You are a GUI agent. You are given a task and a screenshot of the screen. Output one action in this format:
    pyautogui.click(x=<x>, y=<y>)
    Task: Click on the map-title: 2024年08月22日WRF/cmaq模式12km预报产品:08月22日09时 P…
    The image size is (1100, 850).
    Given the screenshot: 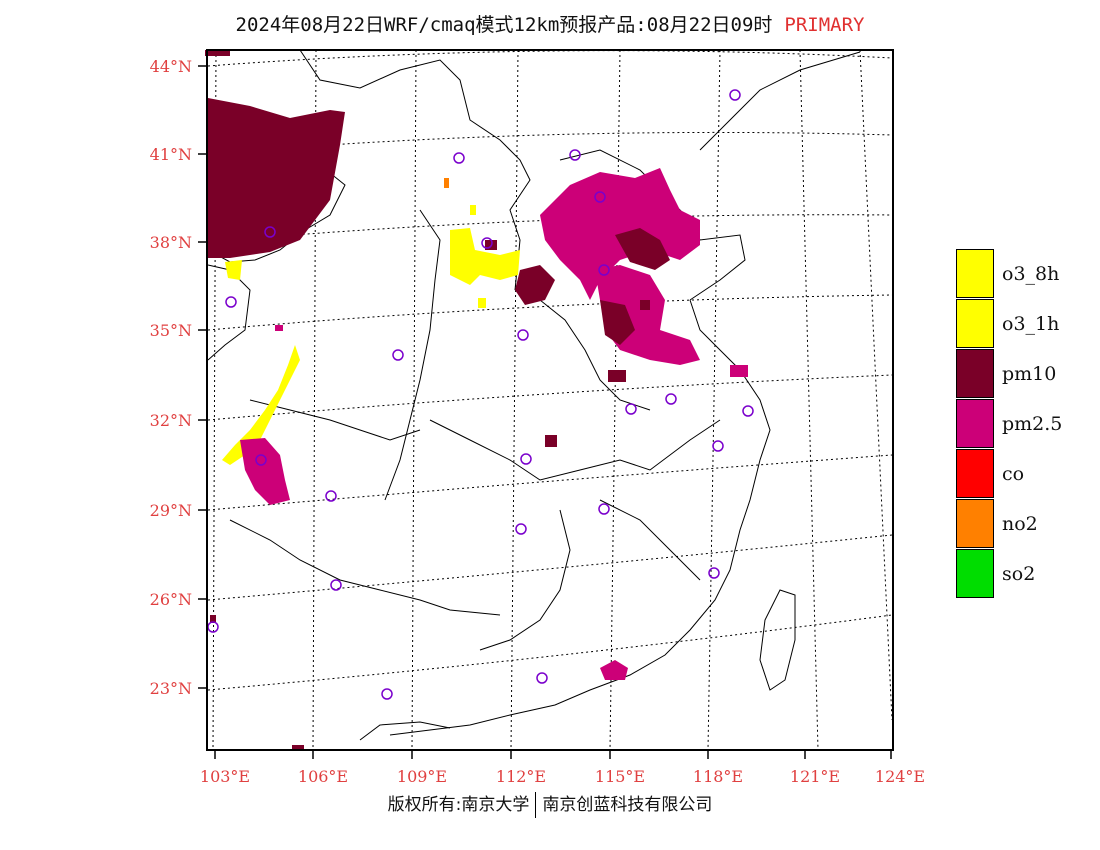 What is the action you would take?
    pyautogui.click(x=550, y=23)
    